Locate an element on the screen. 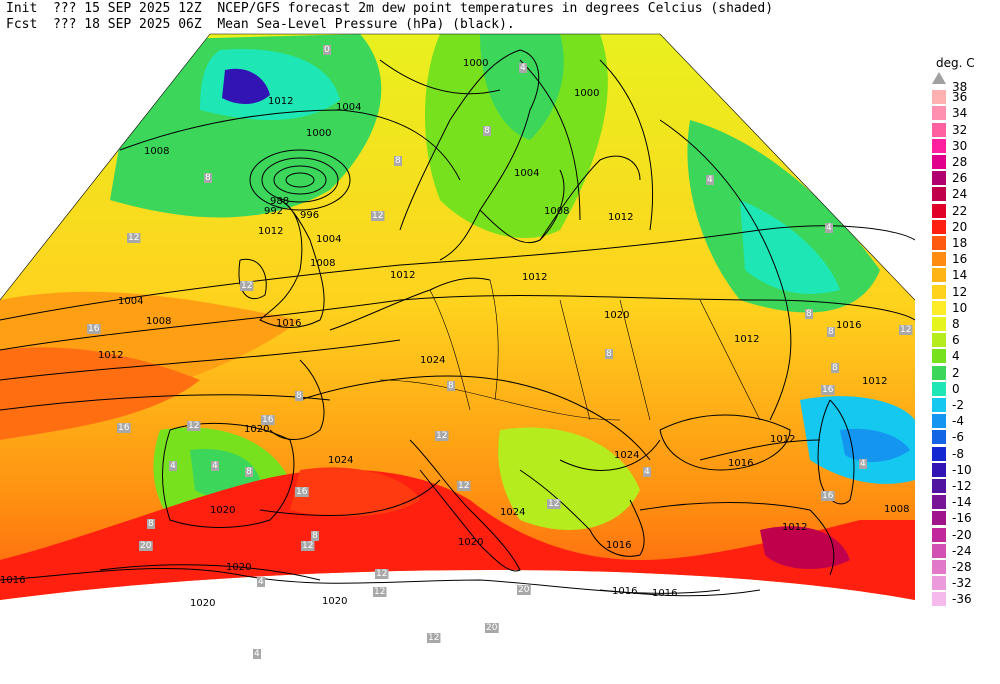  legend-label: 10 is located at coordinates (960, 307).